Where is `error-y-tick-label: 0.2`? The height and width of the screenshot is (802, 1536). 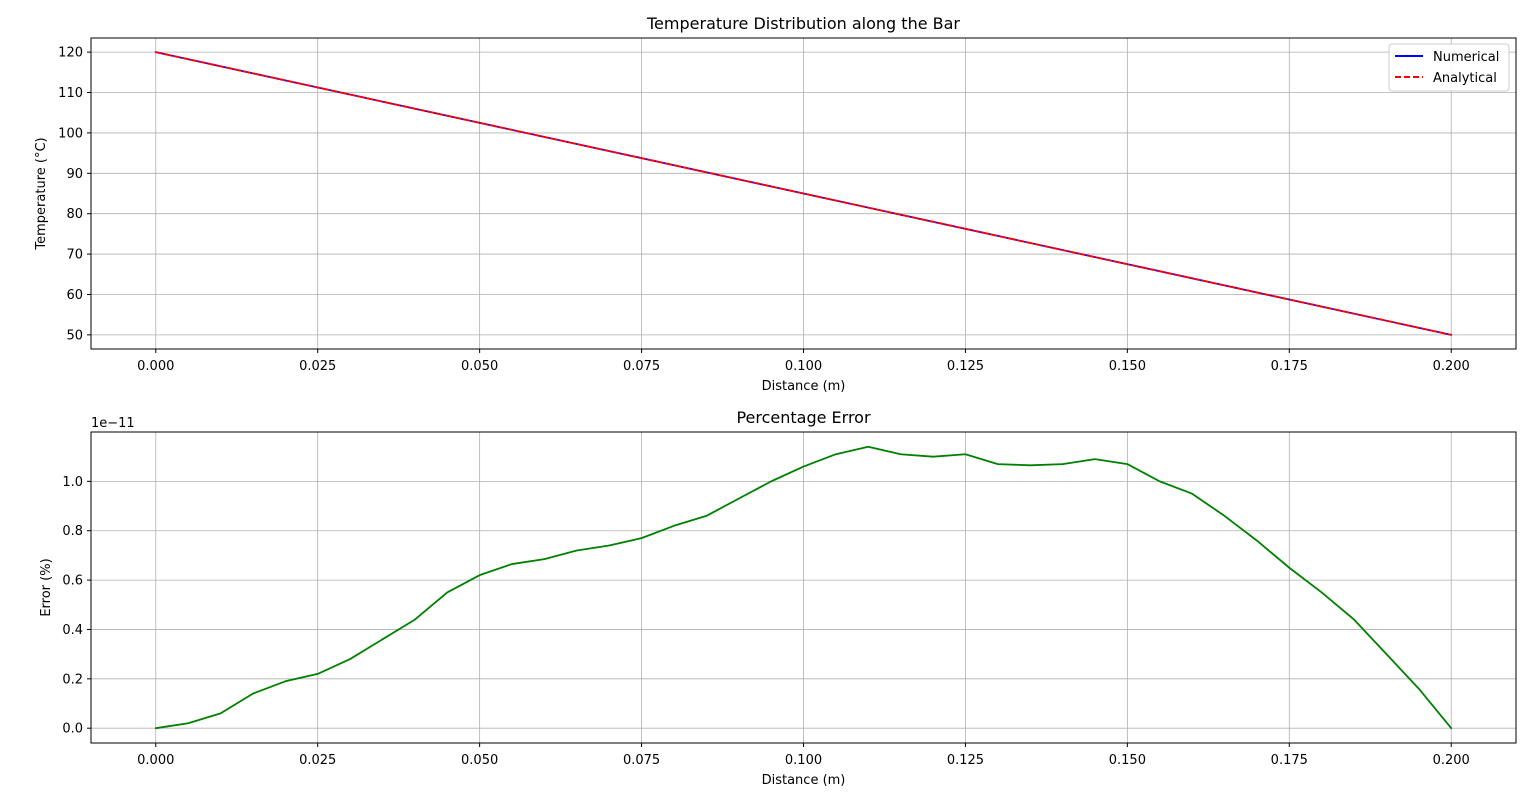
error-y-tick-label: 0.2 is located at coordinates (72, 679).